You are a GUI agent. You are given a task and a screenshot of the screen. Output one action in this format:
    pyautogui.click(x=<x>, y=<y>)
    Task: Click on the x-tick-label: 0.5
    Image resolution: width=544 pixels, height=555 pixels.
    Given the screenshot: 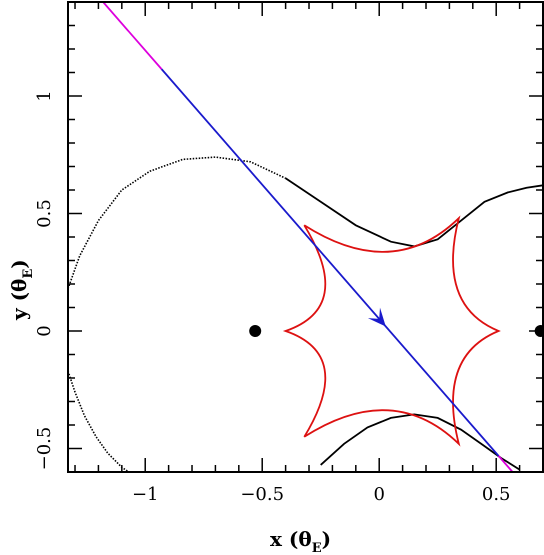 What is the action you would take?
    pyautogui.click(x=496, y=494)
    